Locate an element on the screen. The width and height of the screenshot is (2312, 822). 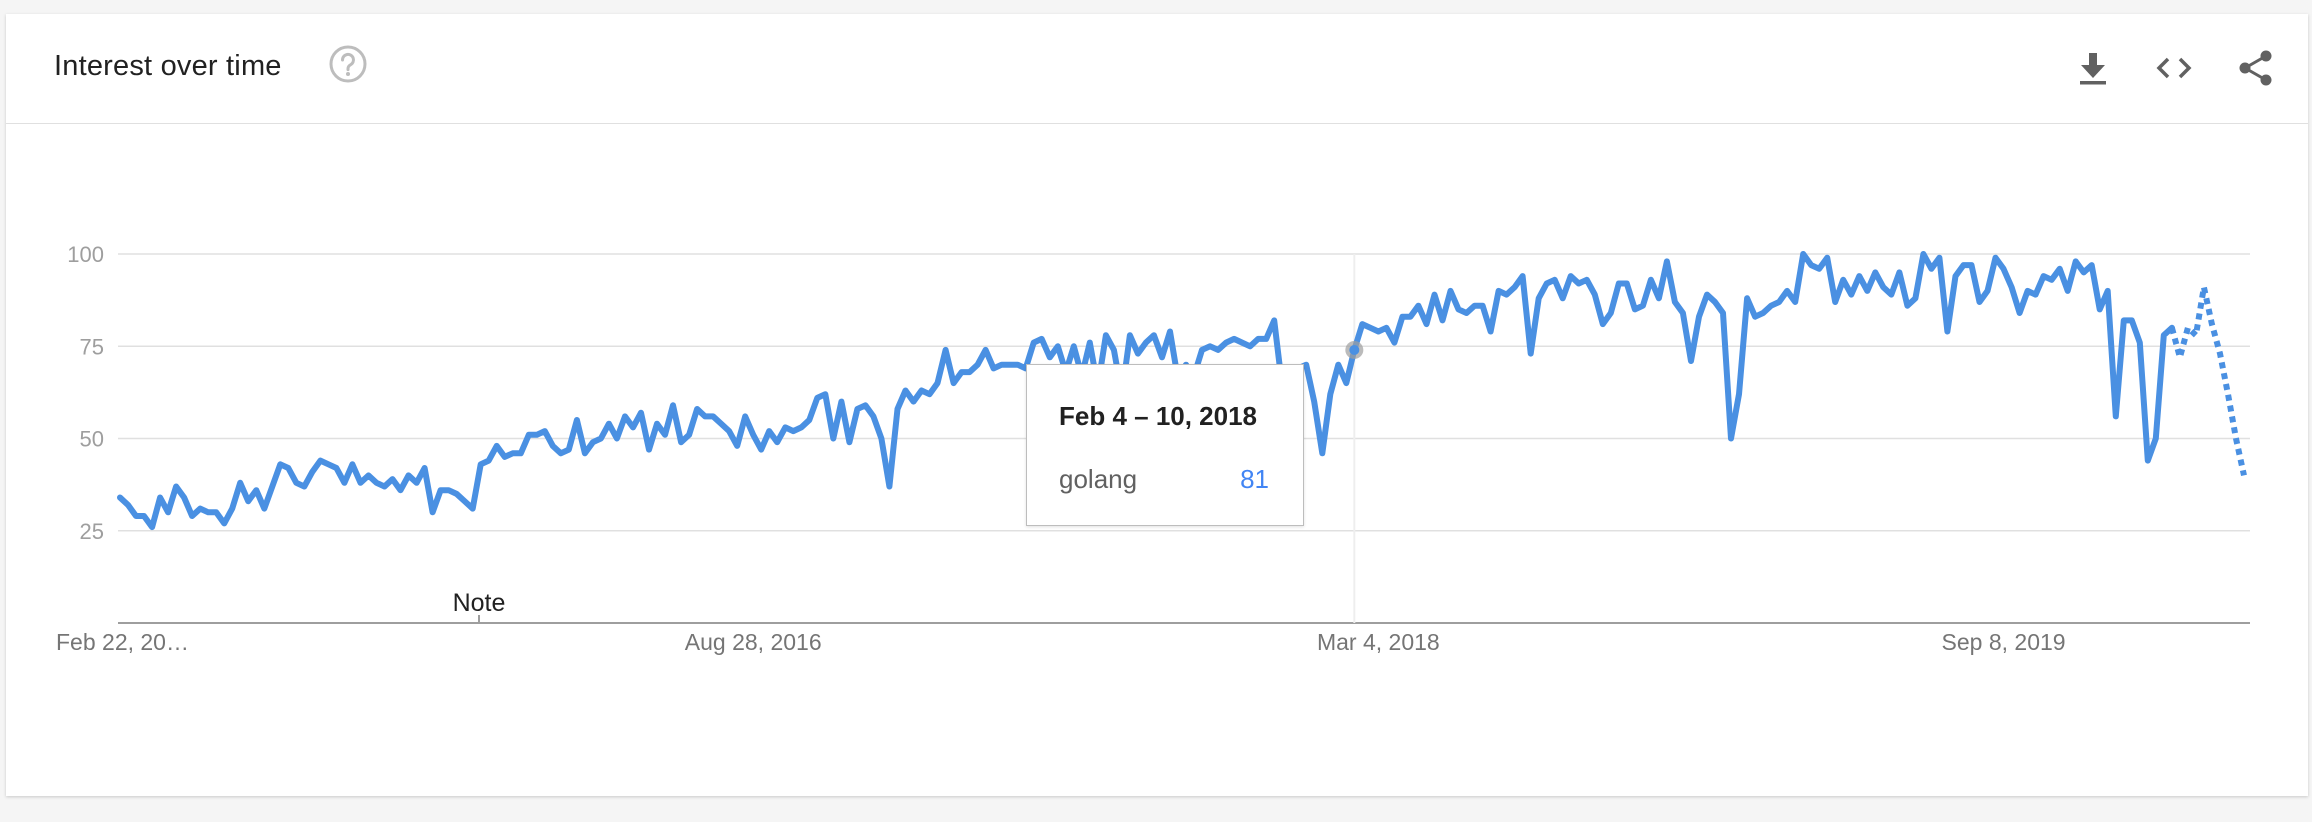
note-label: Note is located at coordinates (479, 603).